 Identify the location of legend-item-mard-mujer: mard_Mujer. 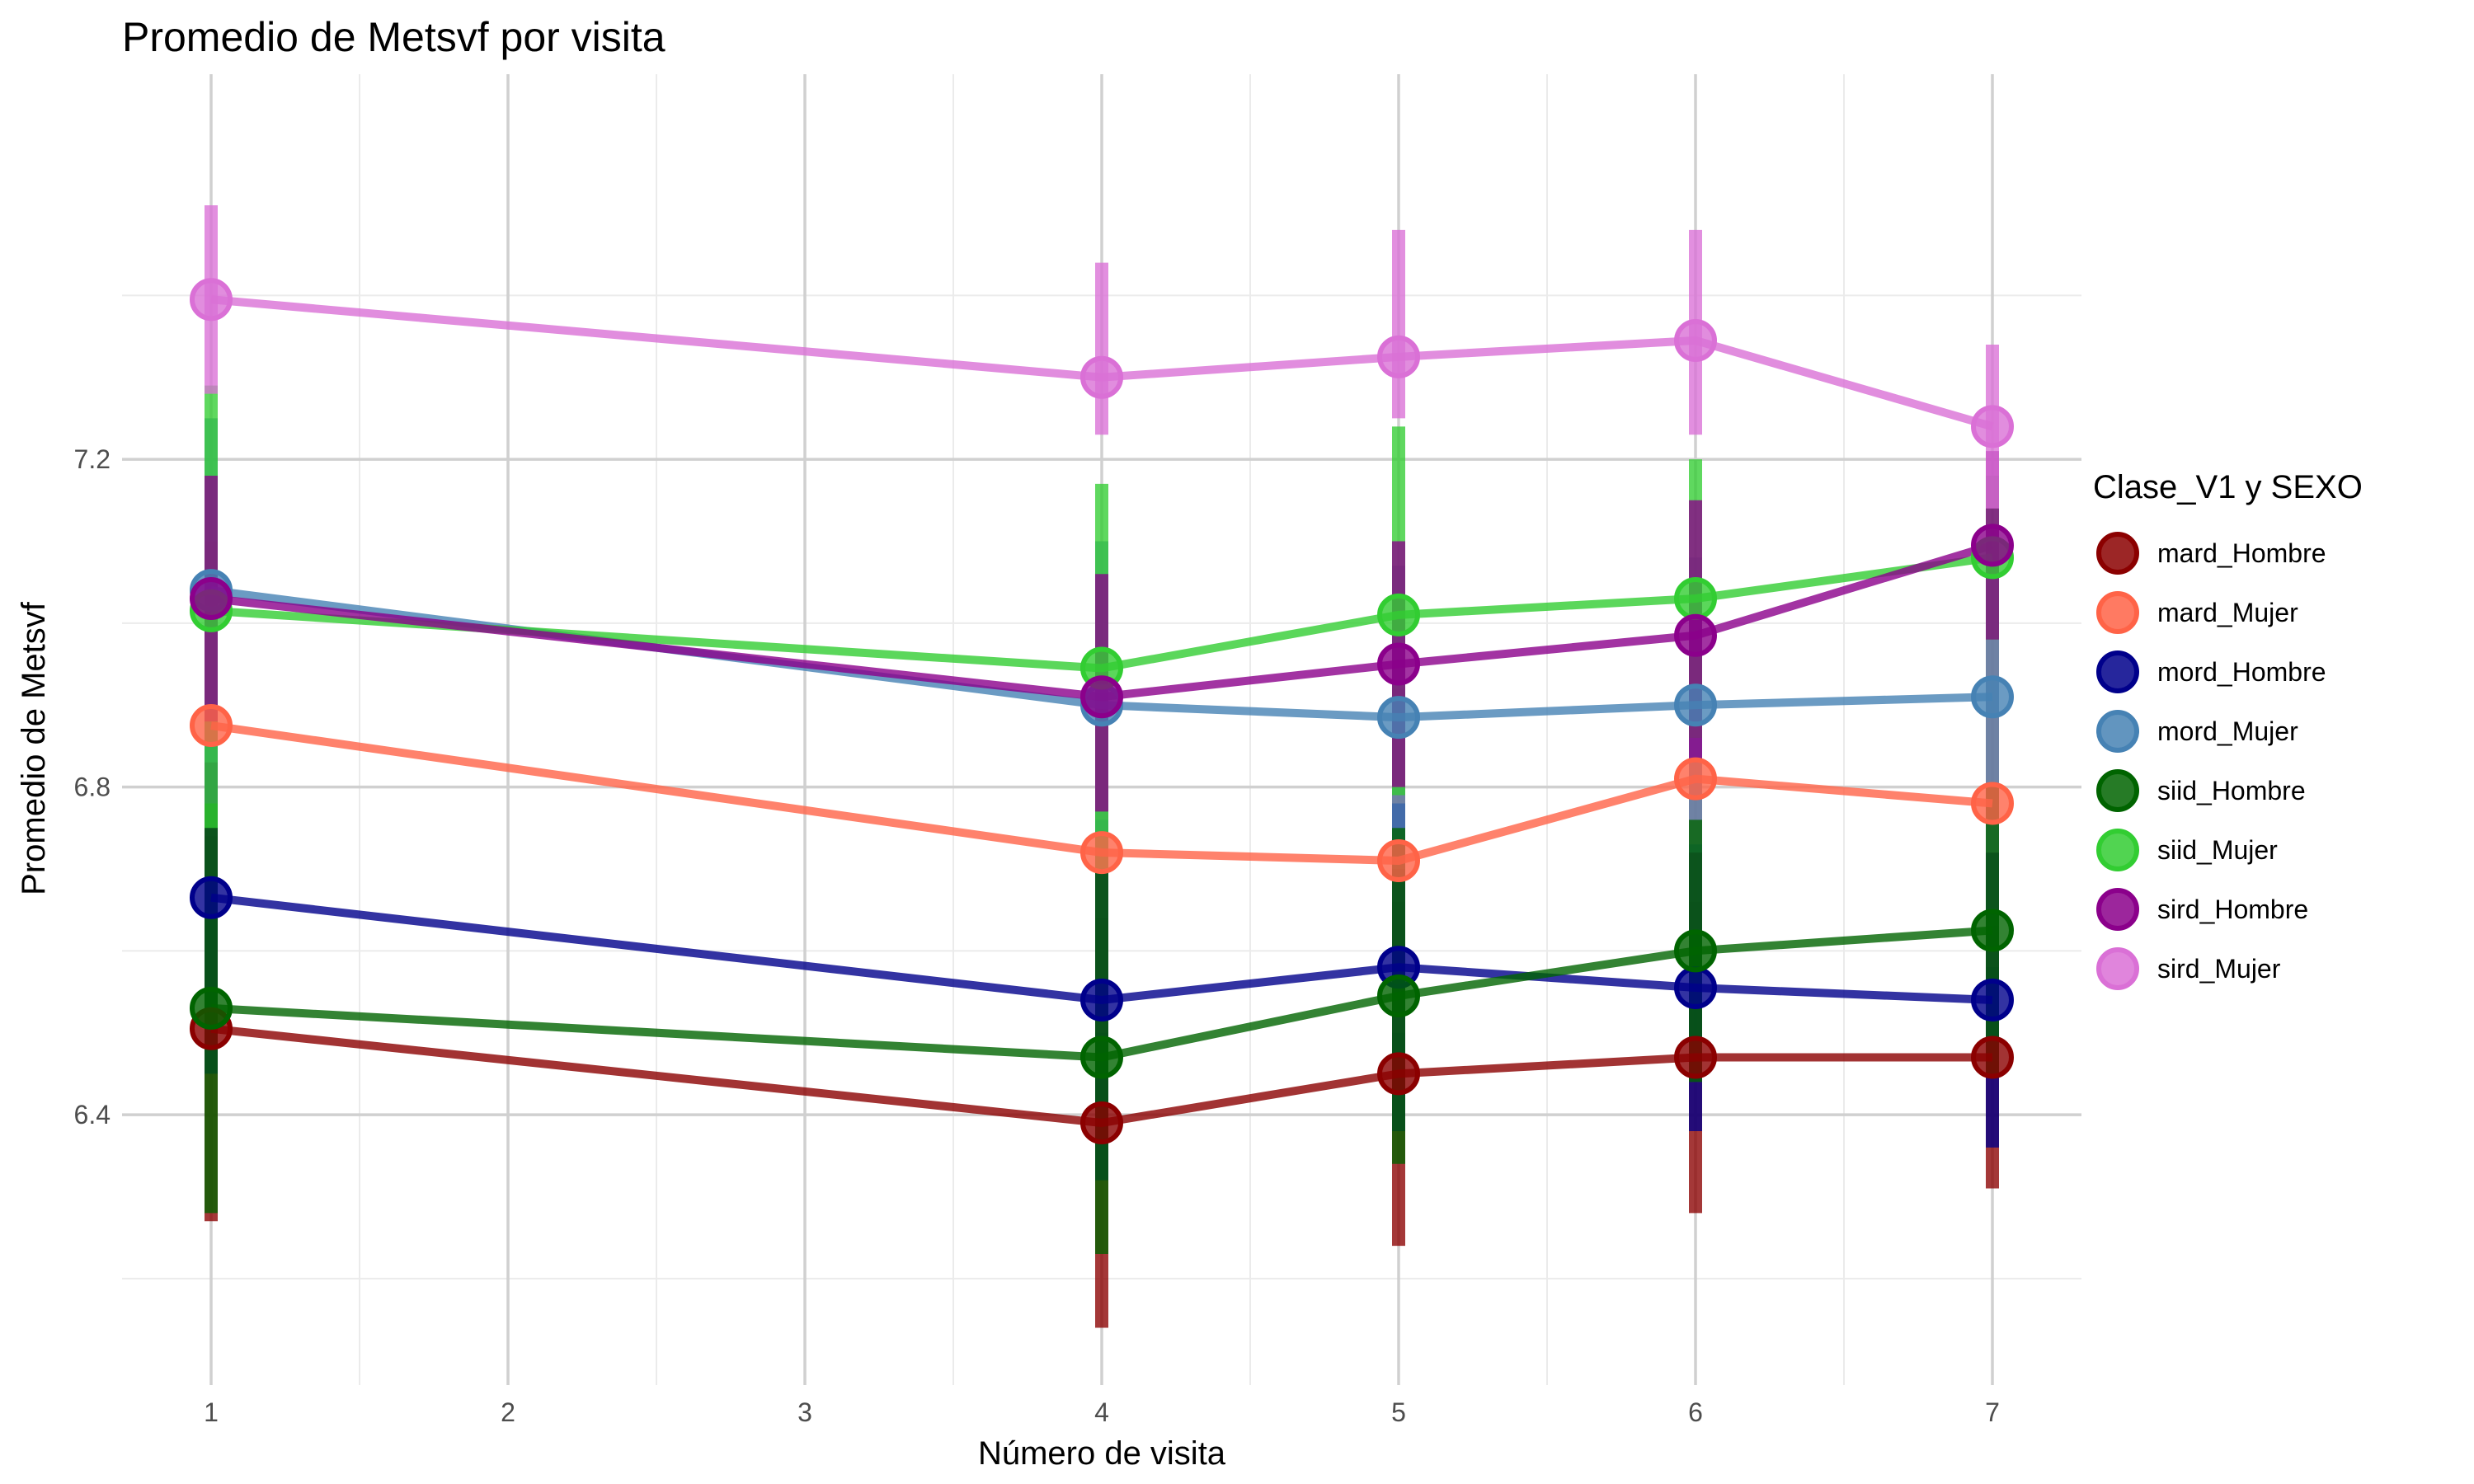
(2197, 612).